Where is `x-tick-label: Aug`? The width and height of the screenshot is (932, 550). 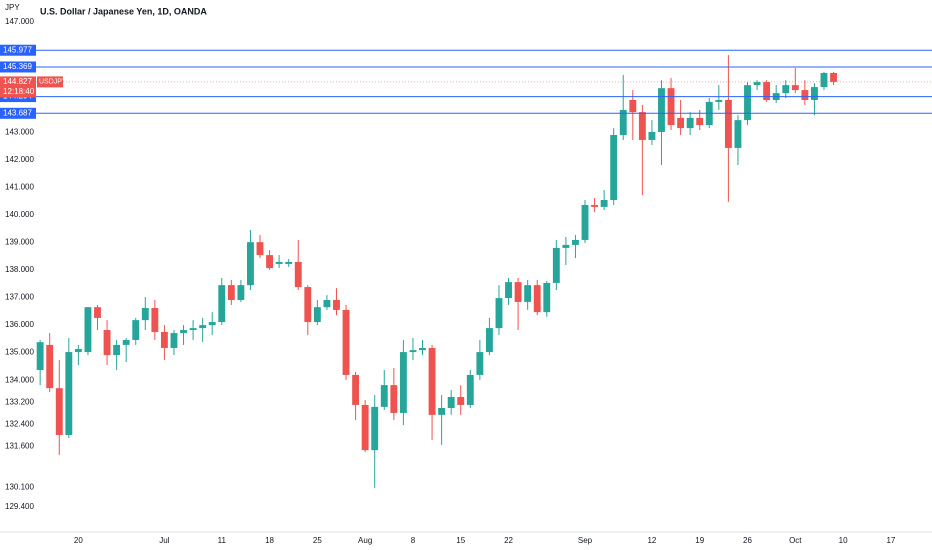 x-tick-label: Aug is located at coordinates (365, 540).